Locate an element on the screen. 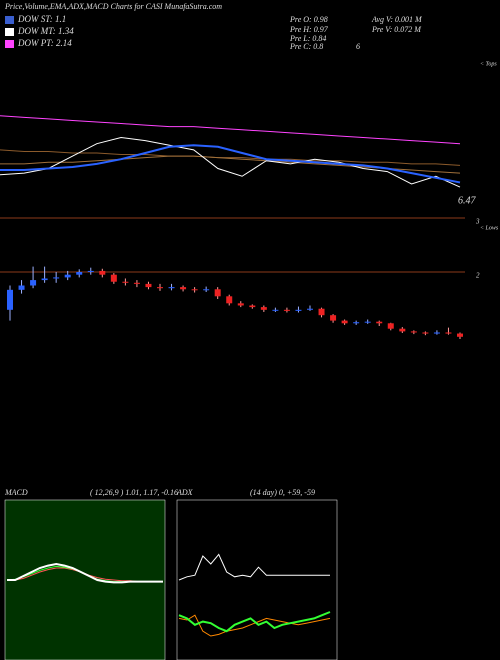 The image size is (500, 660). y-tick-label: 2 is located at coordinates (478, 276).